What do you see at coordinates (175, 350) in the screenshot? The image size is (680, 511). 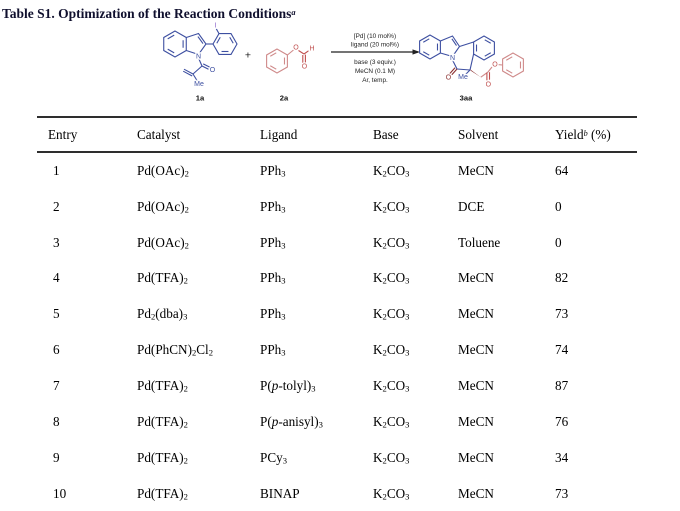 I see `table-cell: Pd(PhCN)2Cl2` at bounding box center [175, 350].